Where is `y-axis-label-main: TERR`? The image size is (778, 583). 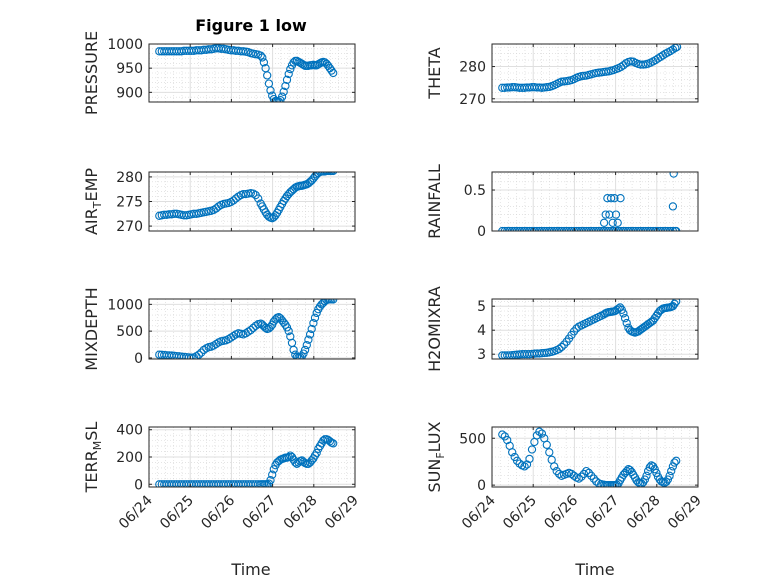 y-axis-label-main: TERR is located at coordinates (91, 471).